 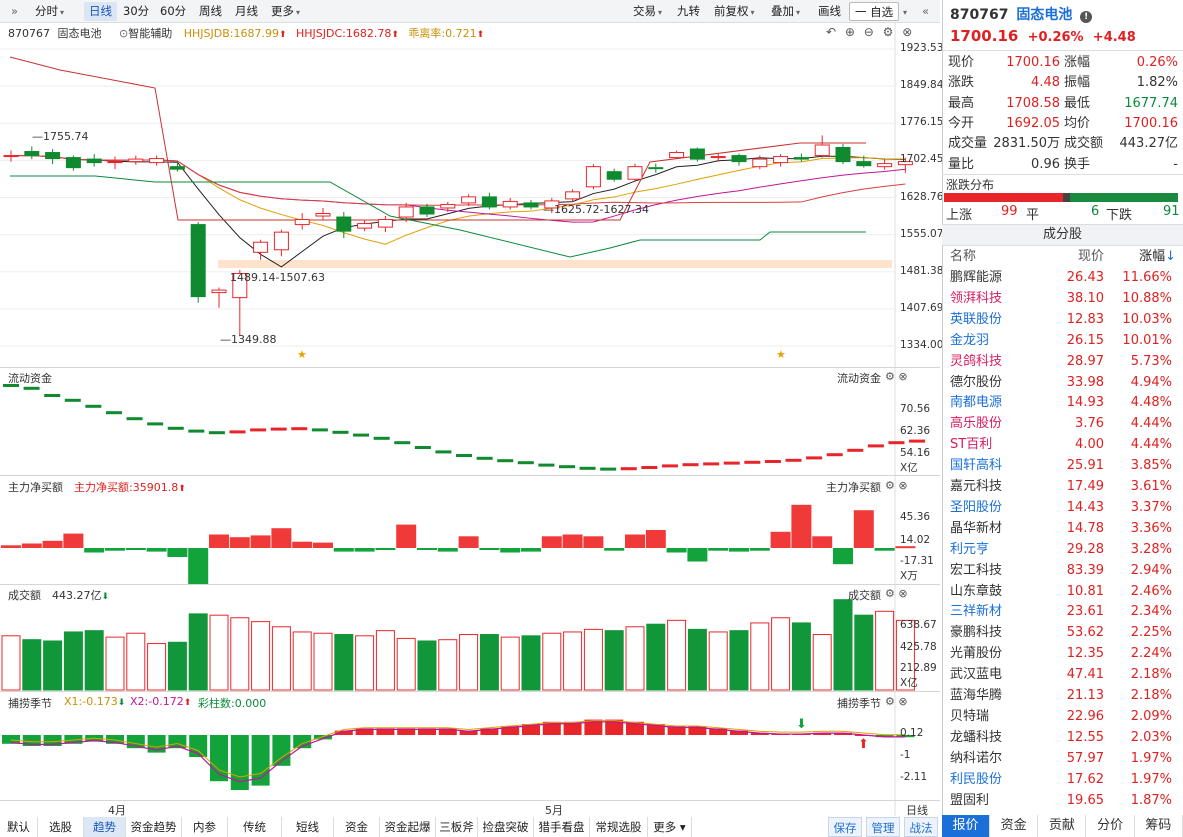 I want to click on component-row: 南都电源 14.93 4.48%, so click(x=1064, y=402).